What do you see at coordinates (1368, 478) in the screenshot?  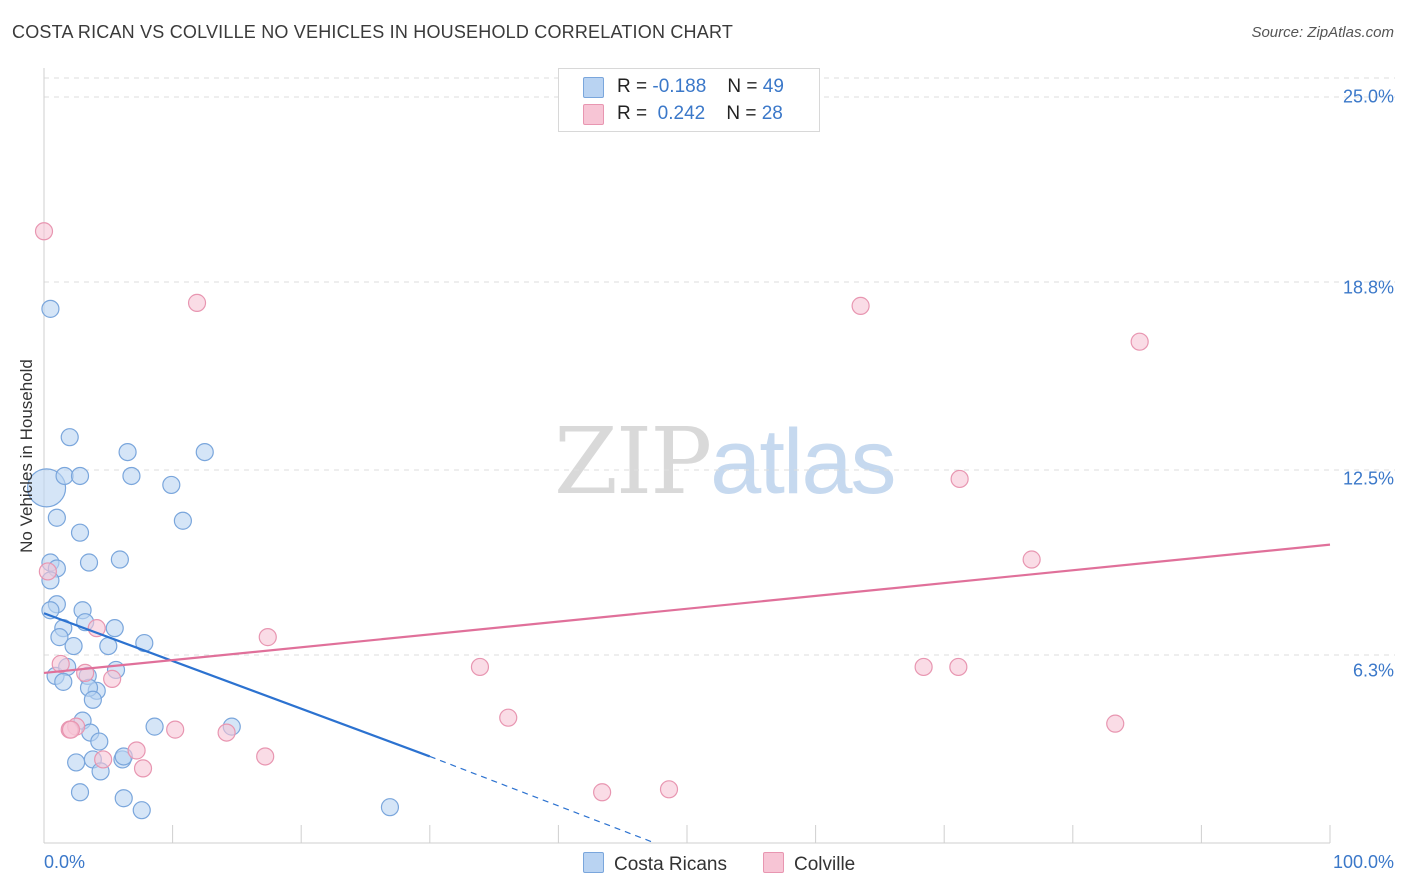 I see `y-tick-label: 12.5%` at bounding box center [1368, 478].